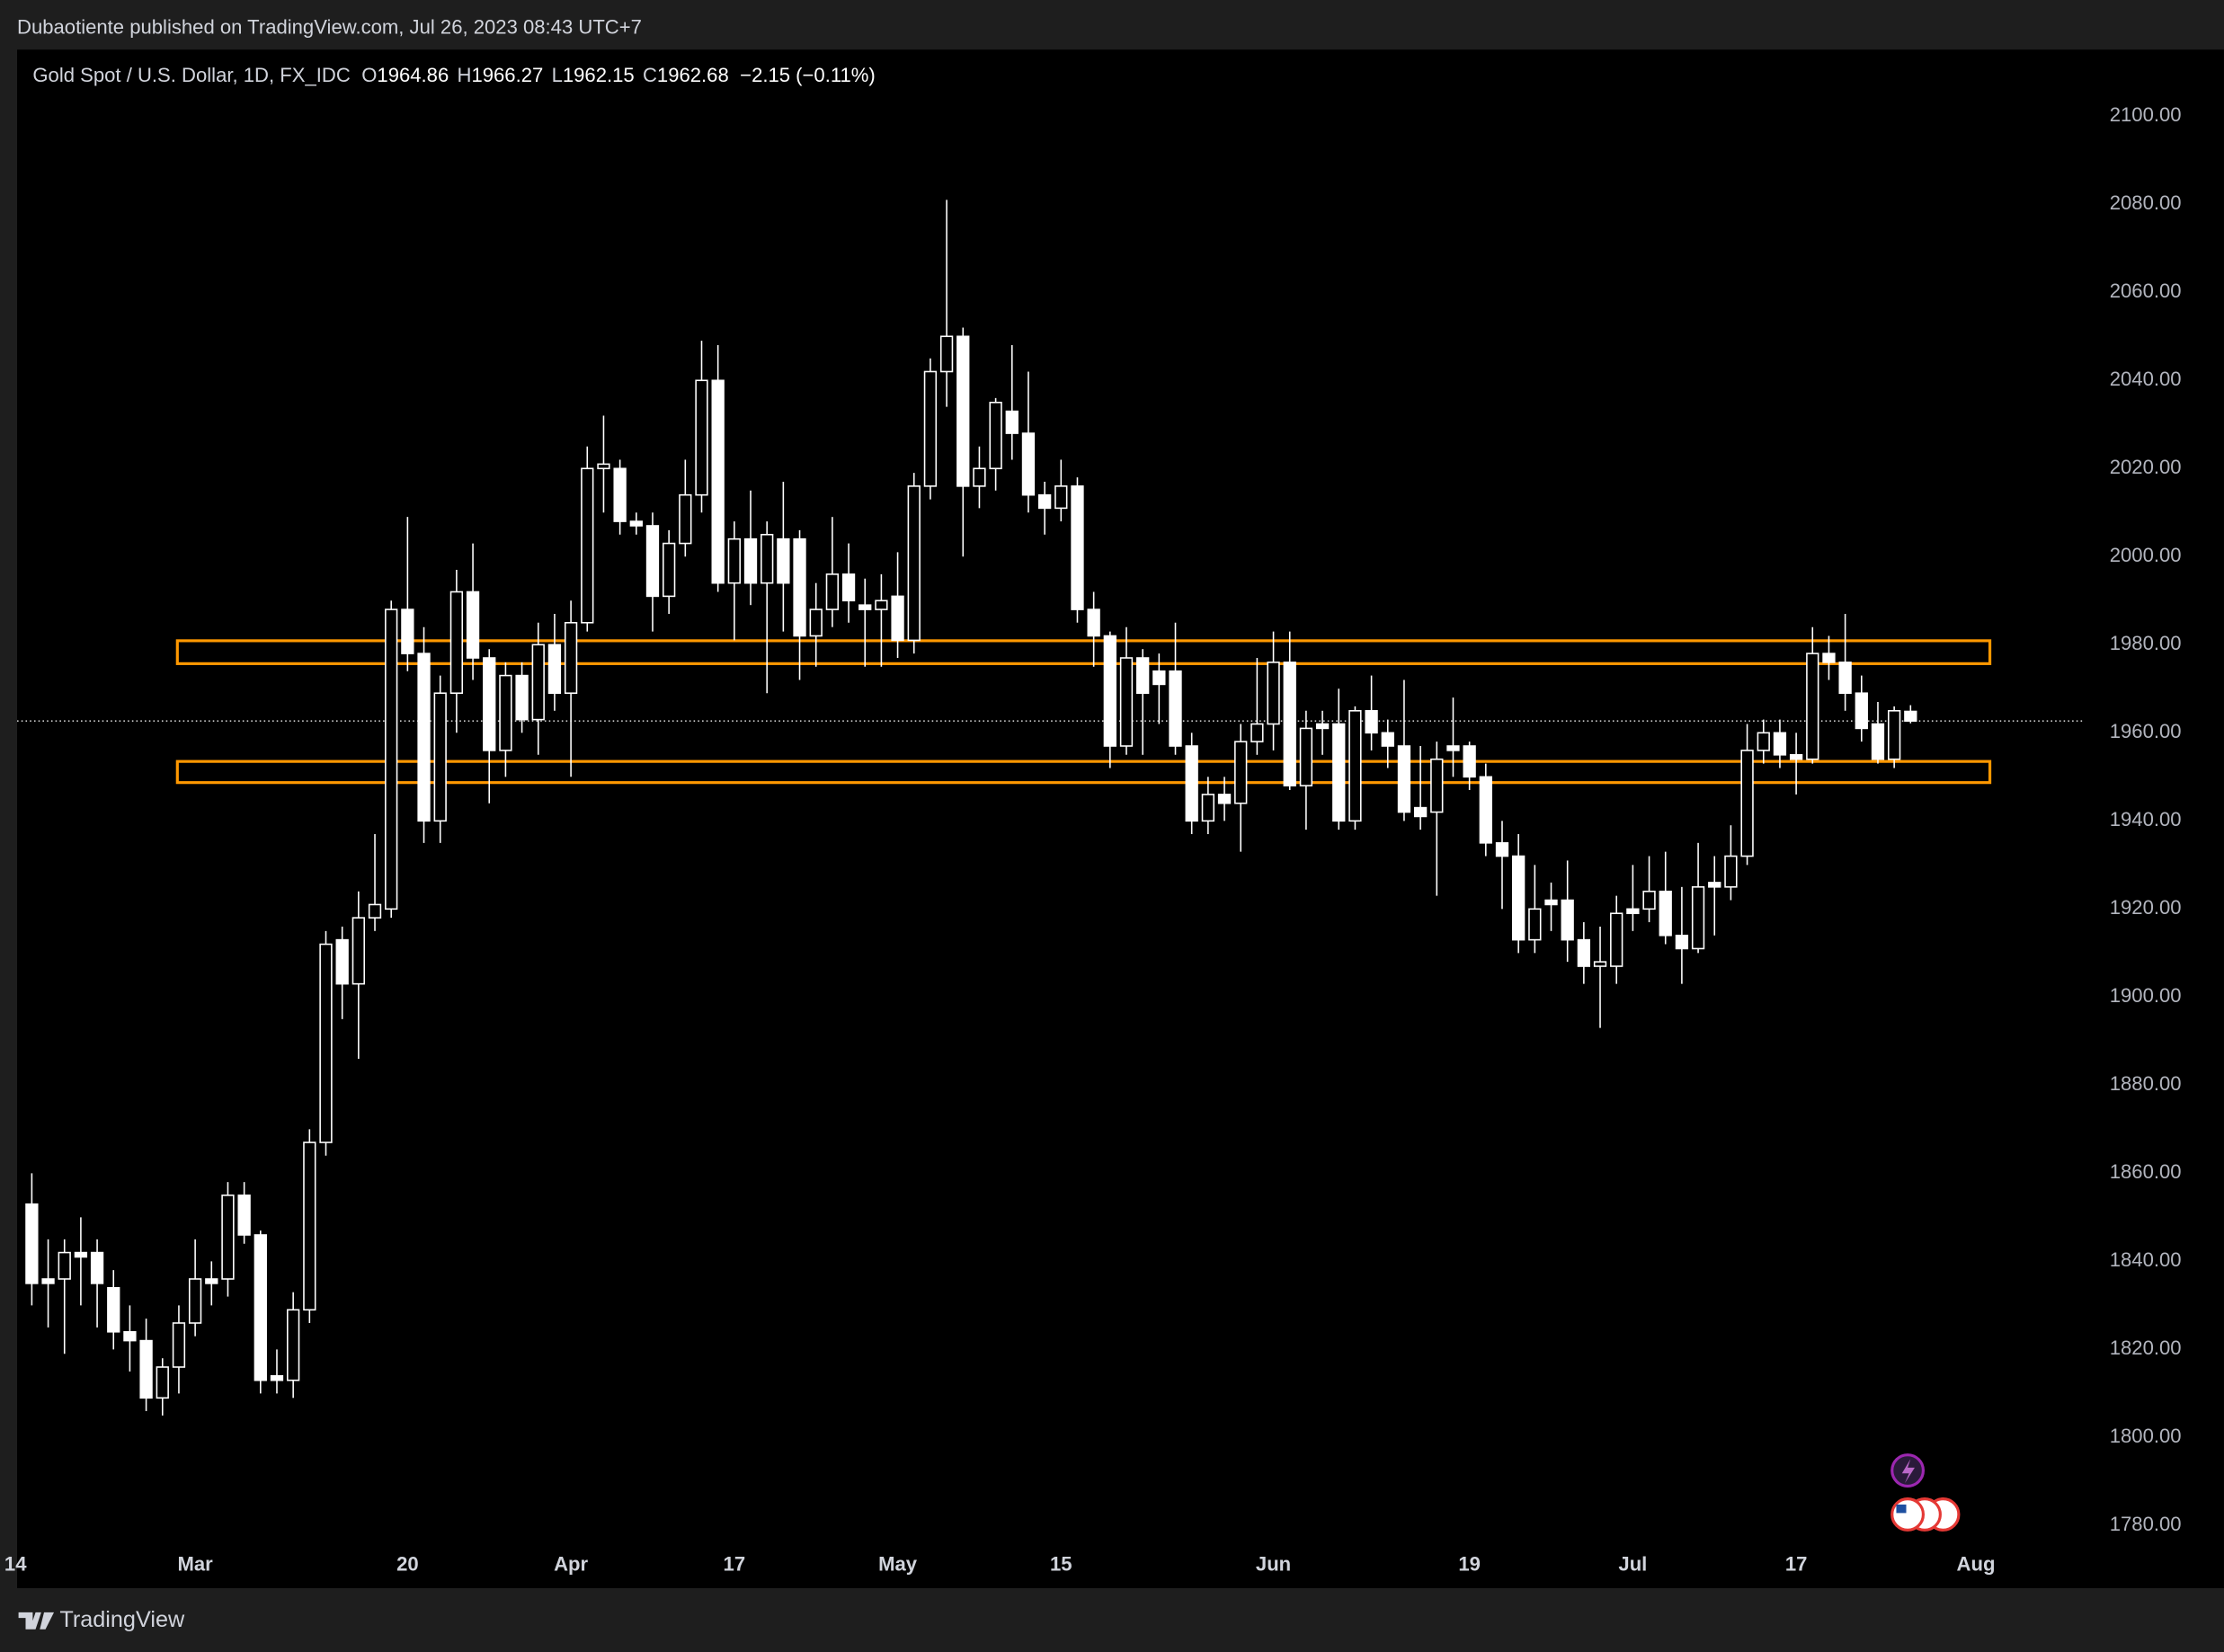 This screenshot has width=2224, height=1652. What do you see at coordinates (735, 1564) in the screenshot?
I see `x-tick-label: 17` at bounding box center [735, 1564].